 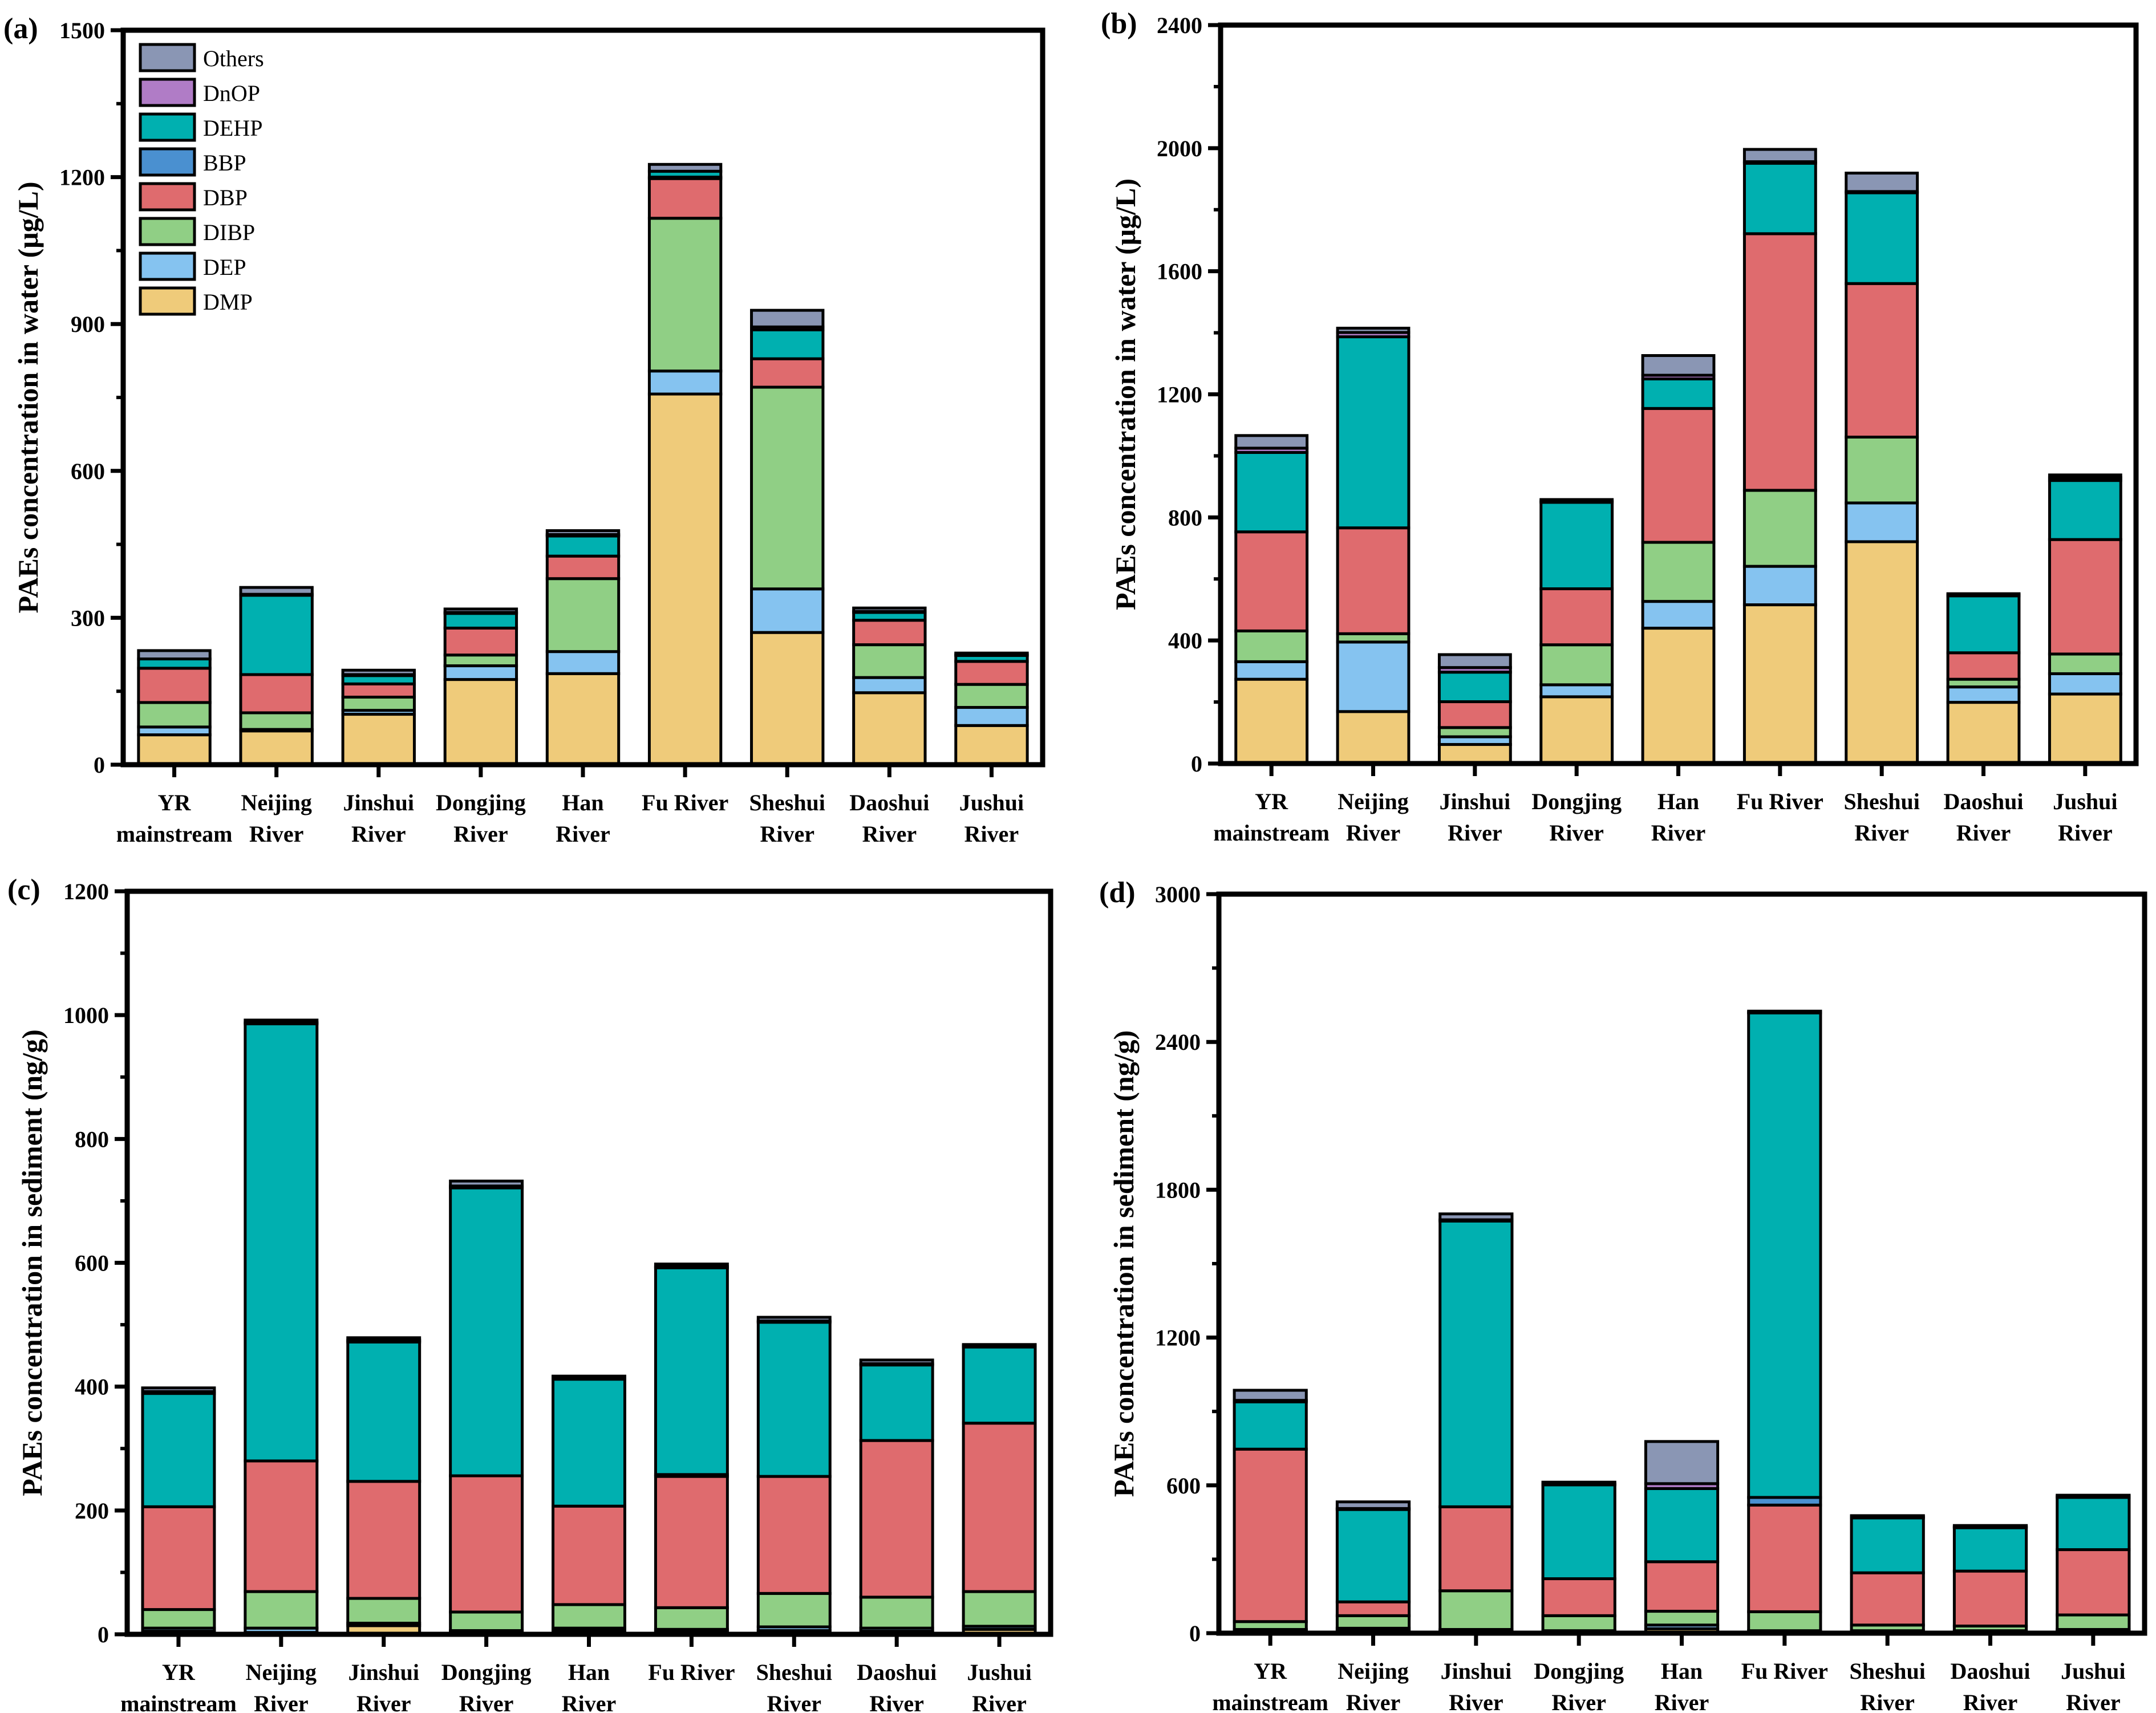 What do you see at coordinates (277, 591) in the screenshot?
I see `bar-segment-others-neijing-river` at bounding box center [277, 591].